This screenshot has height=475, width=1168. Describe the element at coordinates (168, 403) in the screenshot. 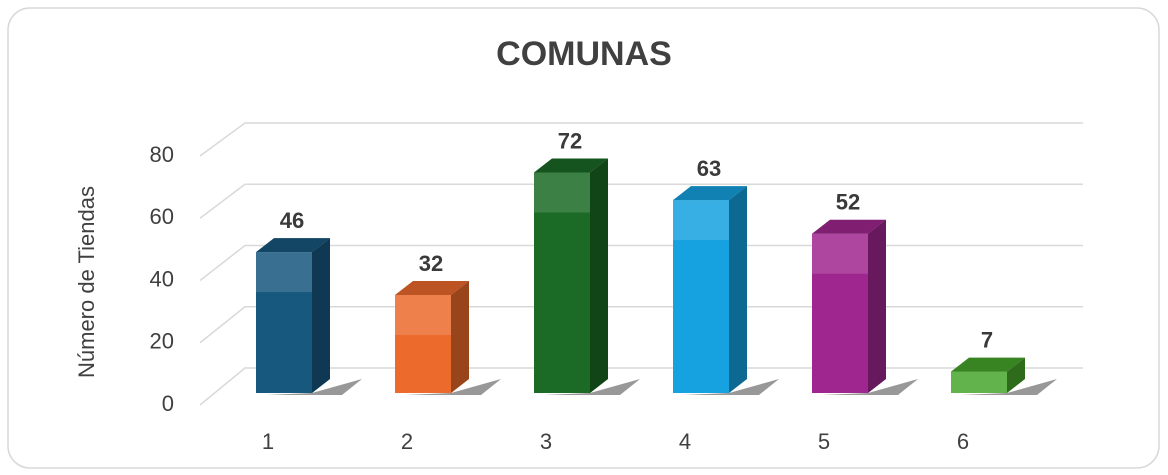

I see `y-tick-label: 0` at that location.